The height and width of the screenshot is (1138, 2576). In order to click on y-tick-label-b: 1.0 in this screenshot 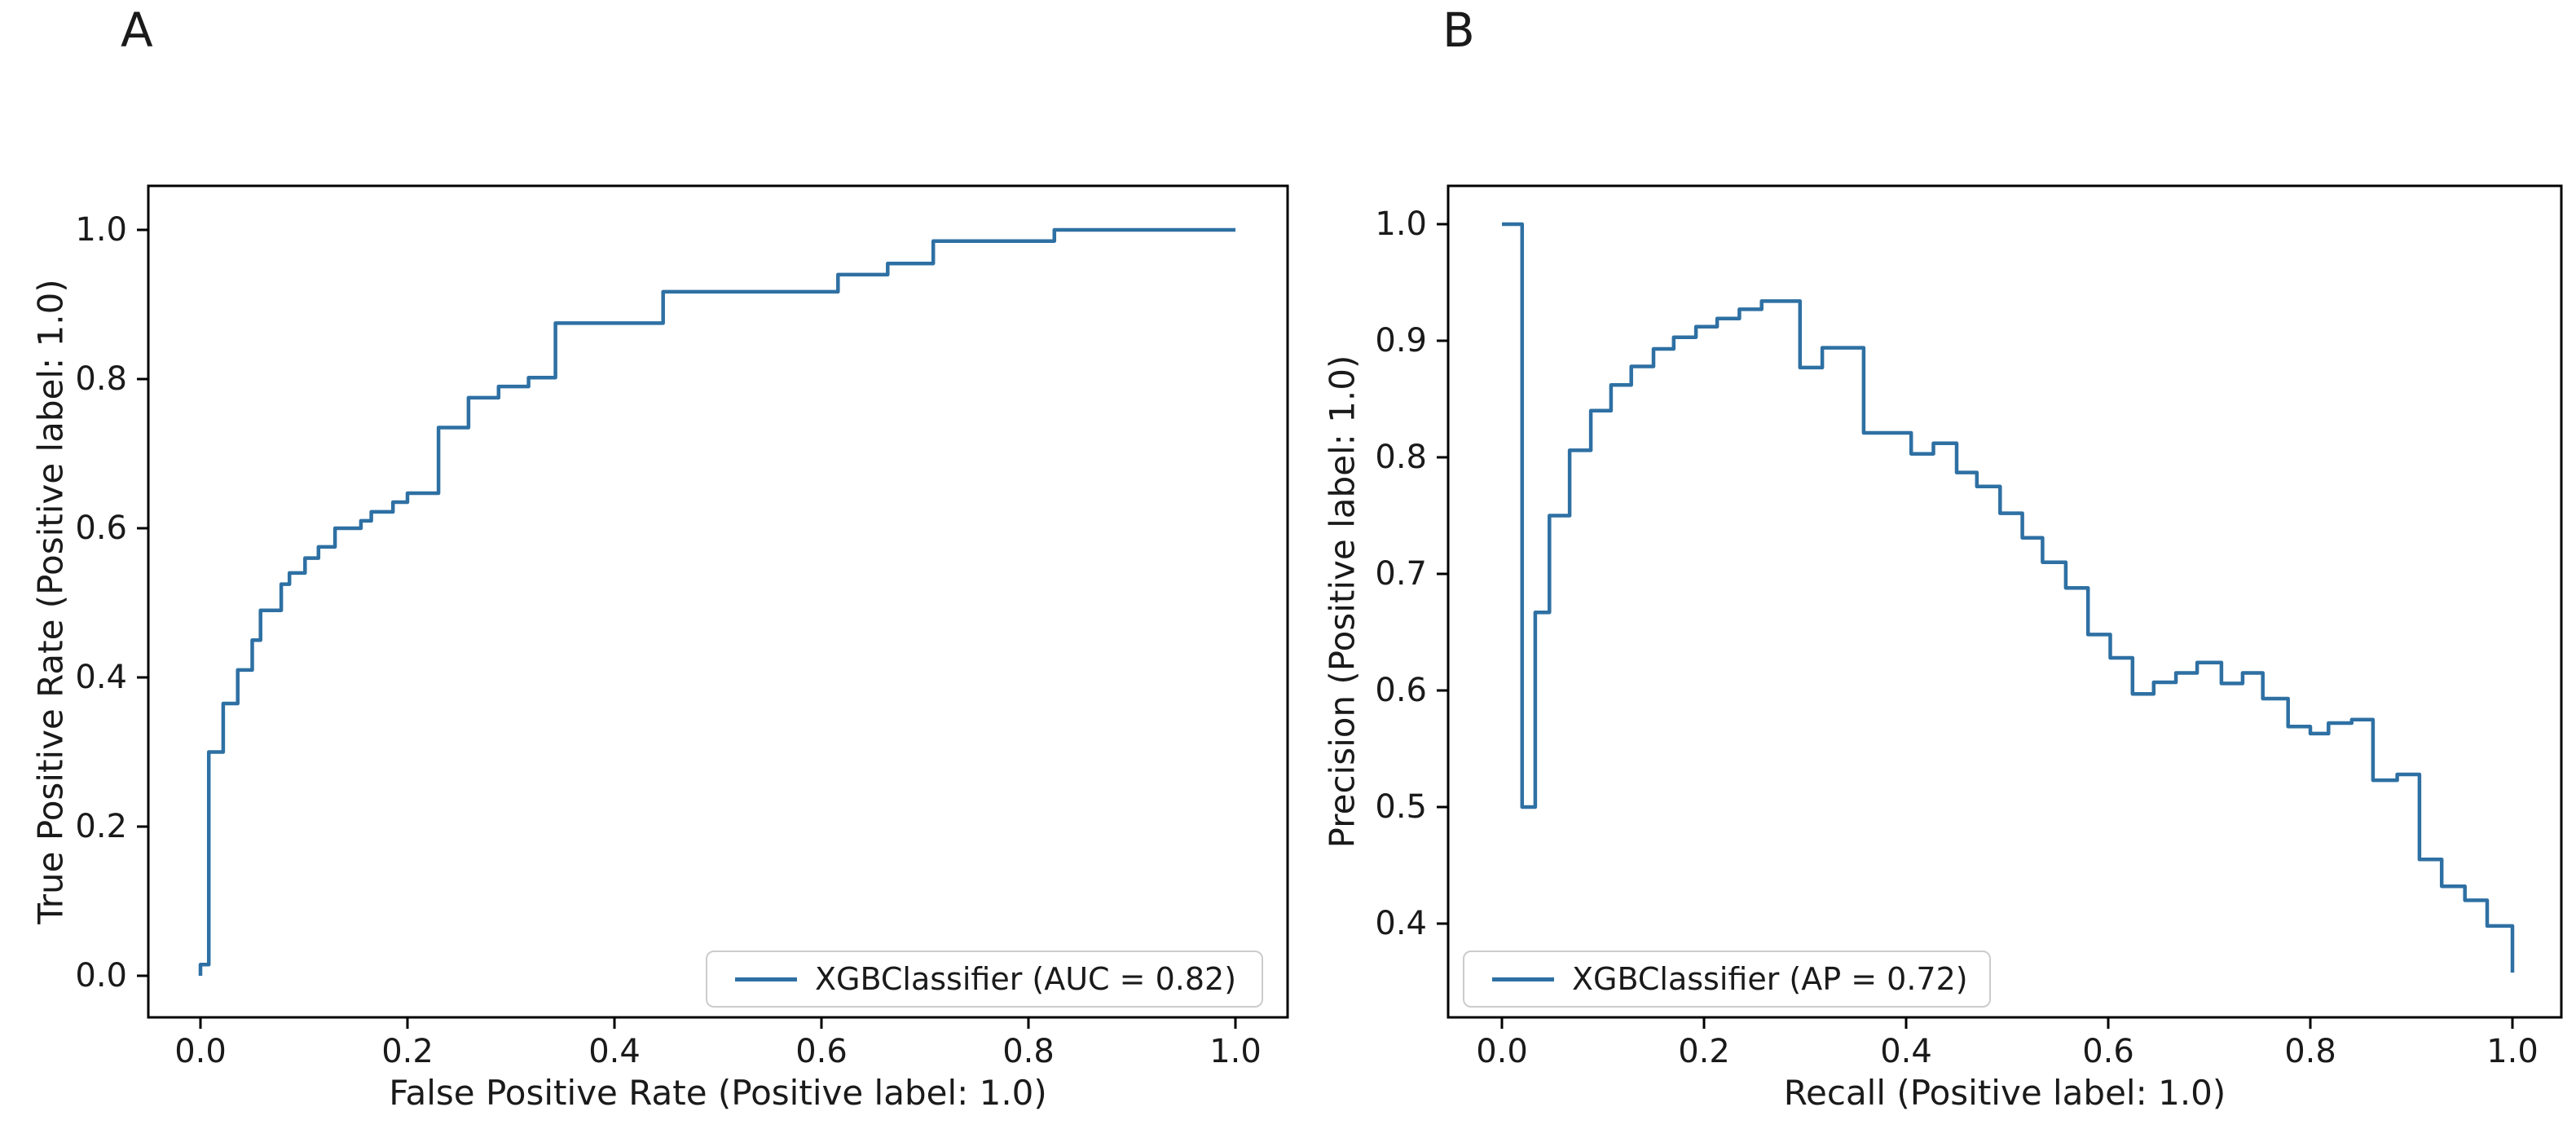, I will do `click(1401, 224)`.